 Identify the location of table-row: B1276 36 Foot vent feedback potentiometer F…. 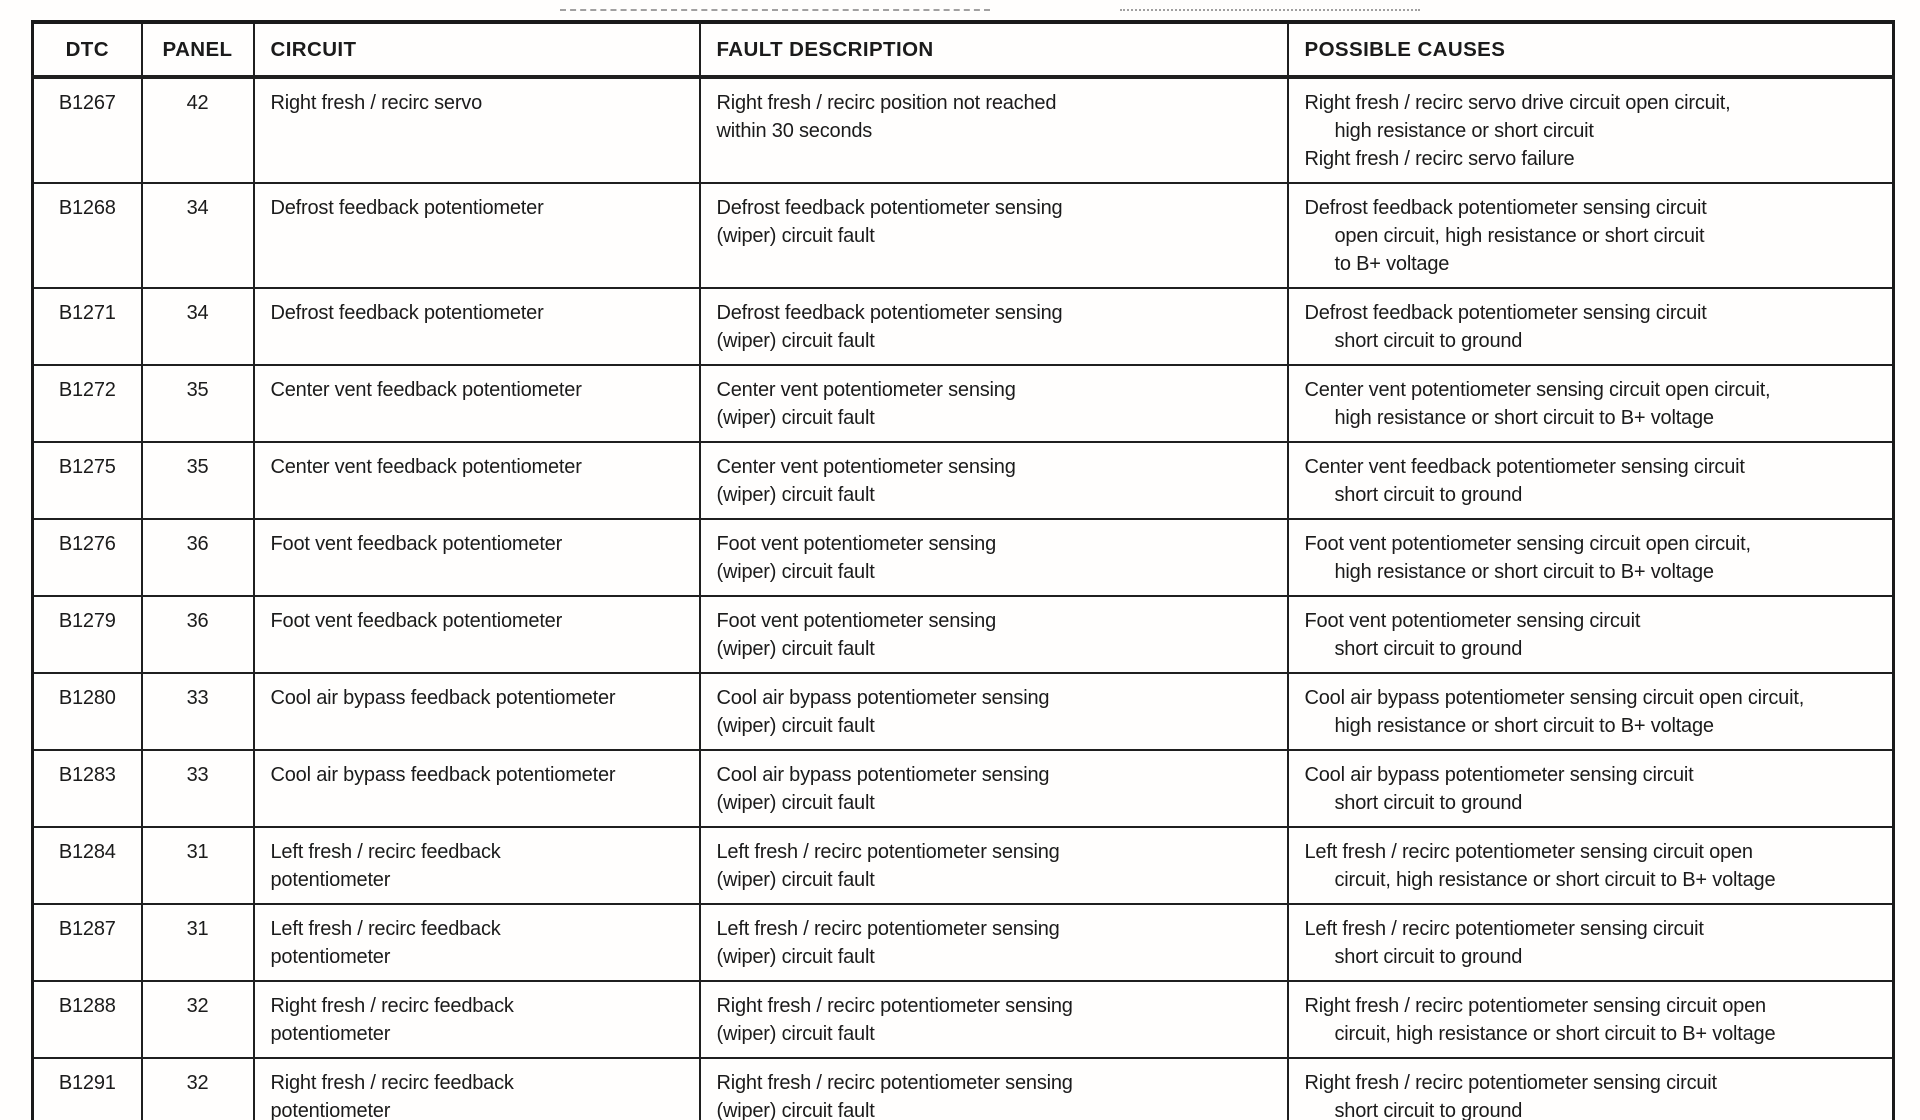
(963, 557).